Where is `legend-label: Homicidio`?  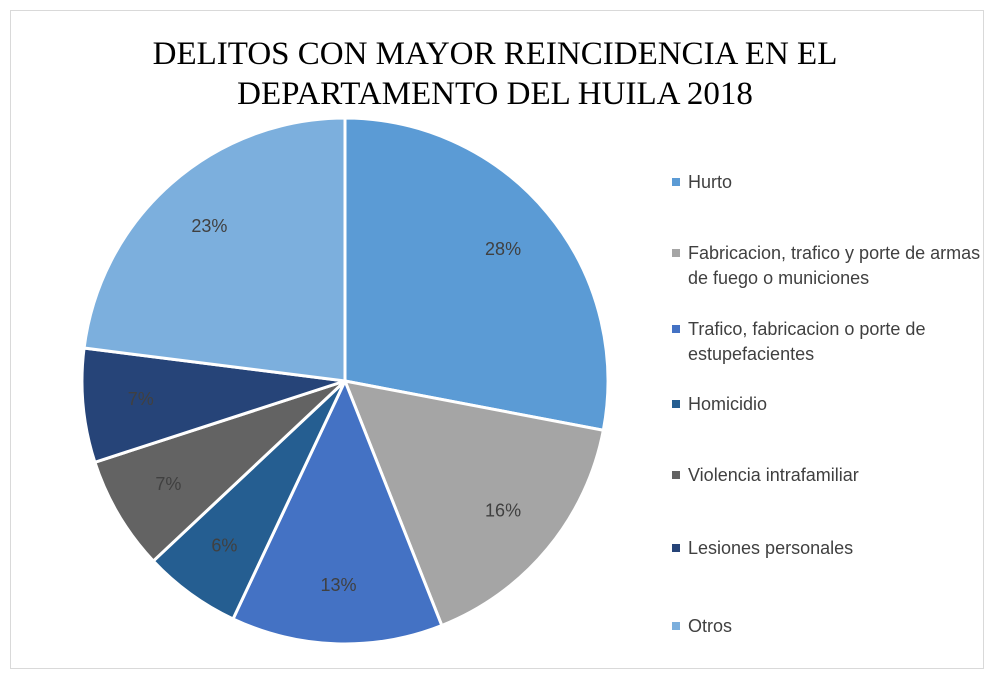
legend-label: Homicidio is located at coordinates (728, 404).